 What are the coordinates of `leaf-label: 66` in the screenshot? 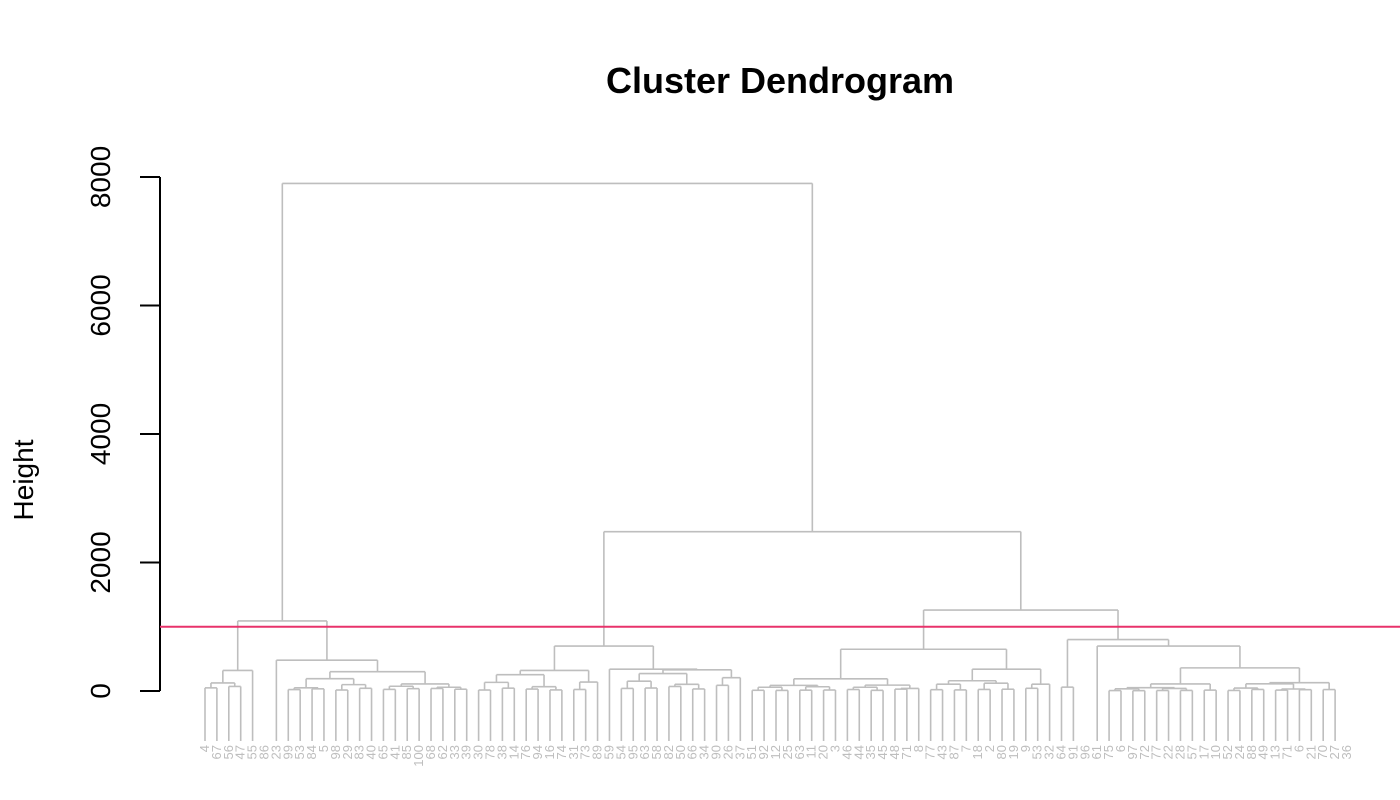 It's located at (692, 752).